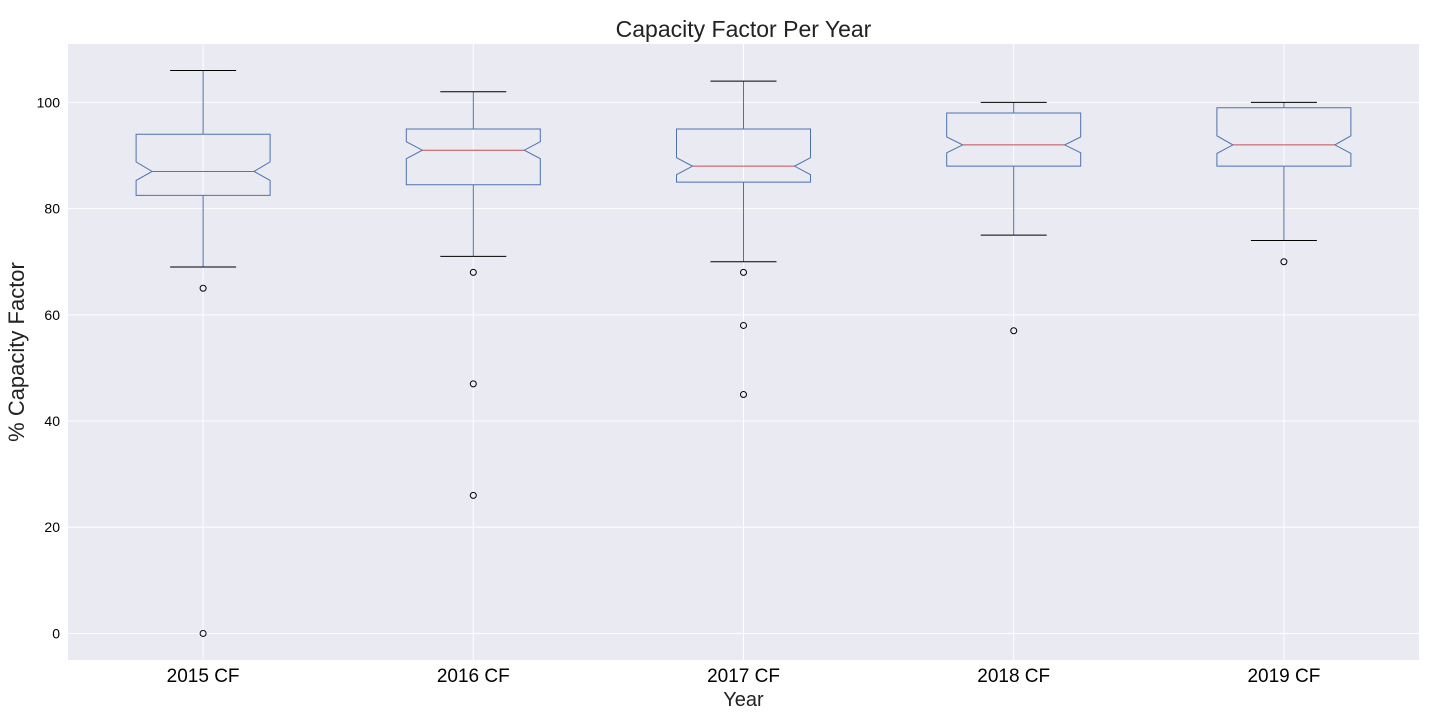 The width and height of the screenshot is (1440, 725). What do you see at coordinates (49, 102) in the screenshot?
I see `y-tick-label: 100` at bounding box center [49, 102].